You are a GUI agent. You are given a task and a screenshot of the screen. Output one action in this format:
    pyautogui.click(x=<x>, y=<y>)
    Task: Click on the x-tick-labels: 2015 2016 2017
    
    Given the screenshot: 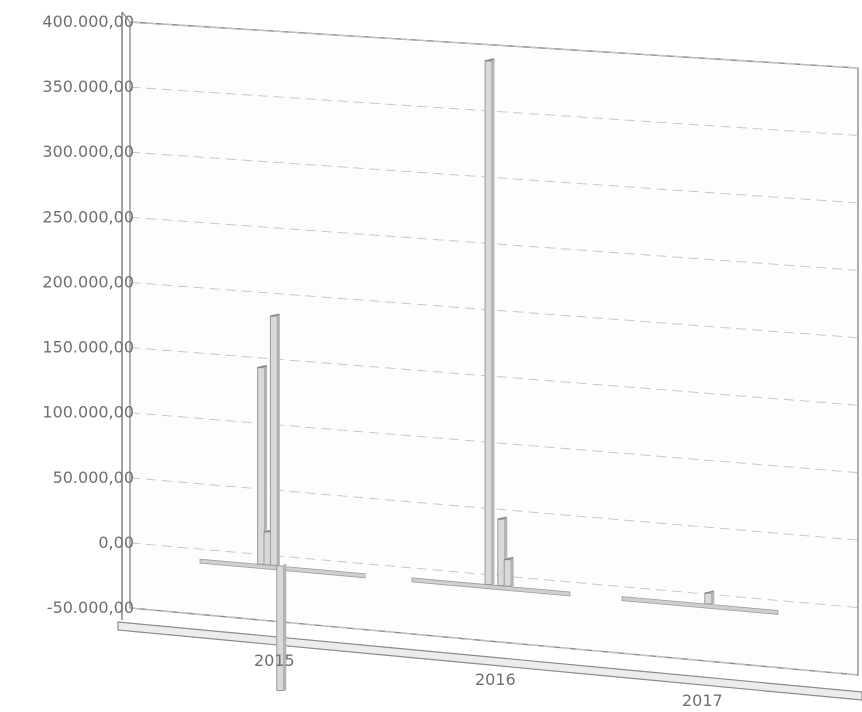 What is the action you would take?
    pyautogui.click(x=488, y=680)
    